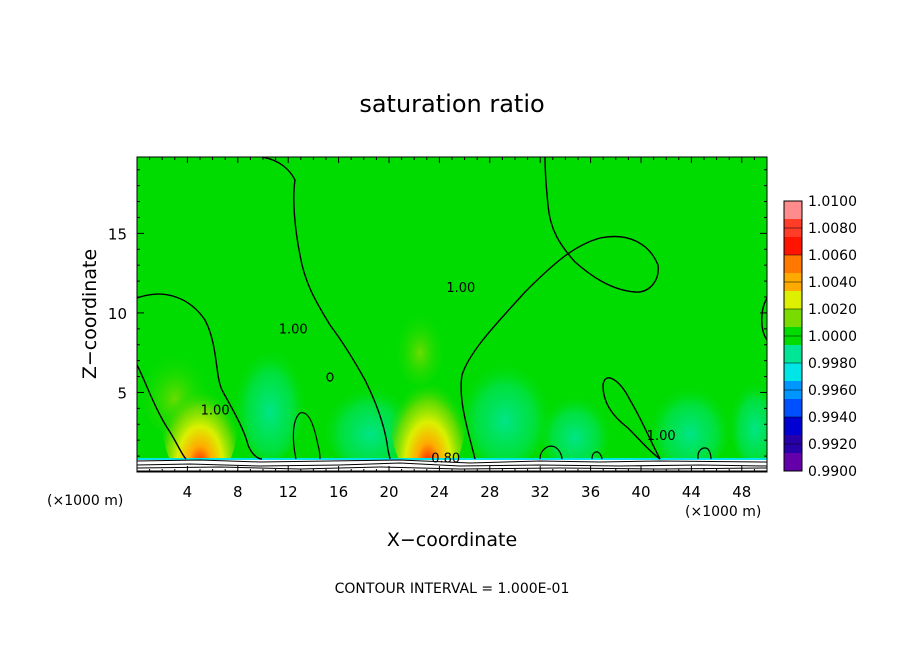  I want to click on x-tick-label: 16, so click(338, 492).